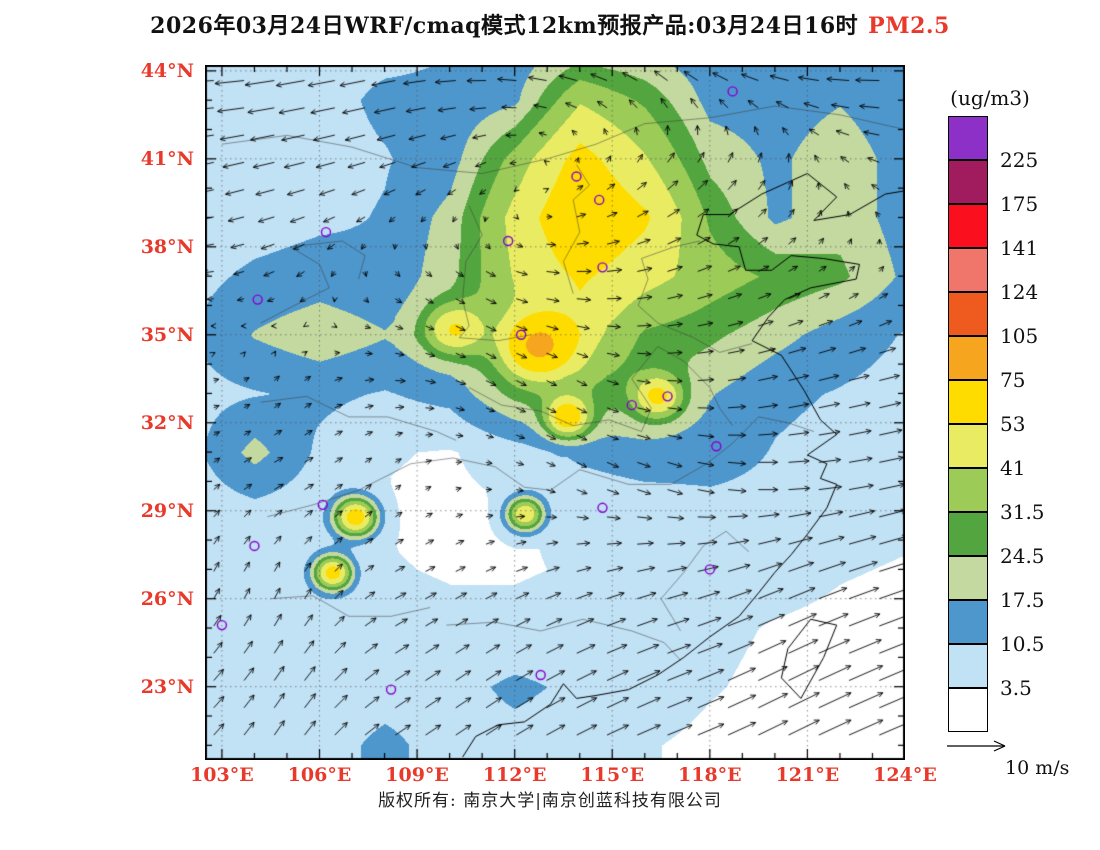 This screenshot has width=1100, height=850. Describe the element at coordinates (550, 801) in the screenshot. I see `copyright-footer: 版权所有: 南京大学|南京创蓝科技有限公司` at that location.